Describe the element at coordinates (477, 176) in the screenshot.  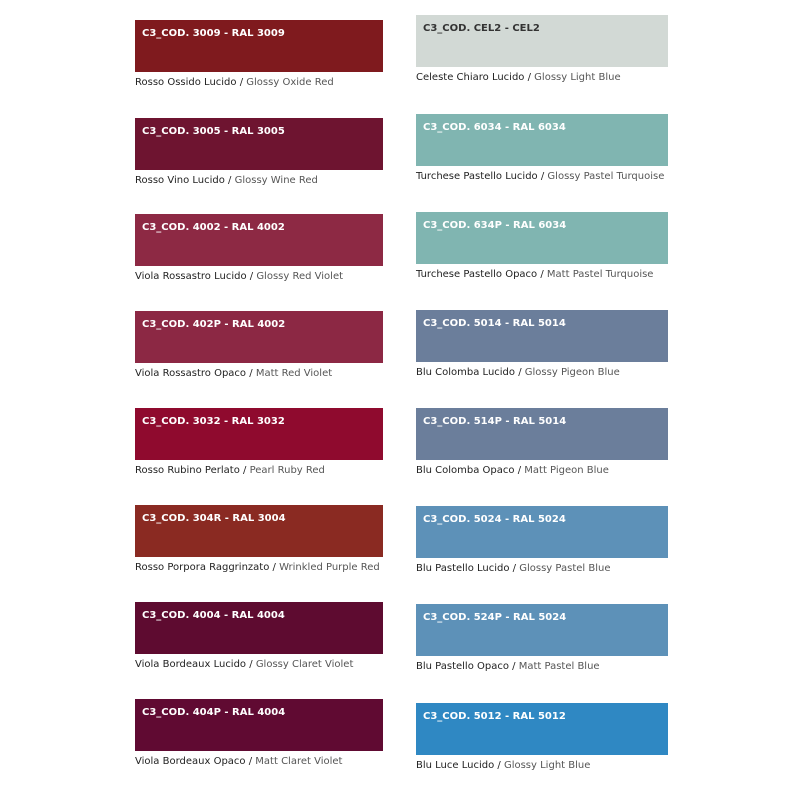
I see `italian-name: Turchese Pastello Lucido` at that location.